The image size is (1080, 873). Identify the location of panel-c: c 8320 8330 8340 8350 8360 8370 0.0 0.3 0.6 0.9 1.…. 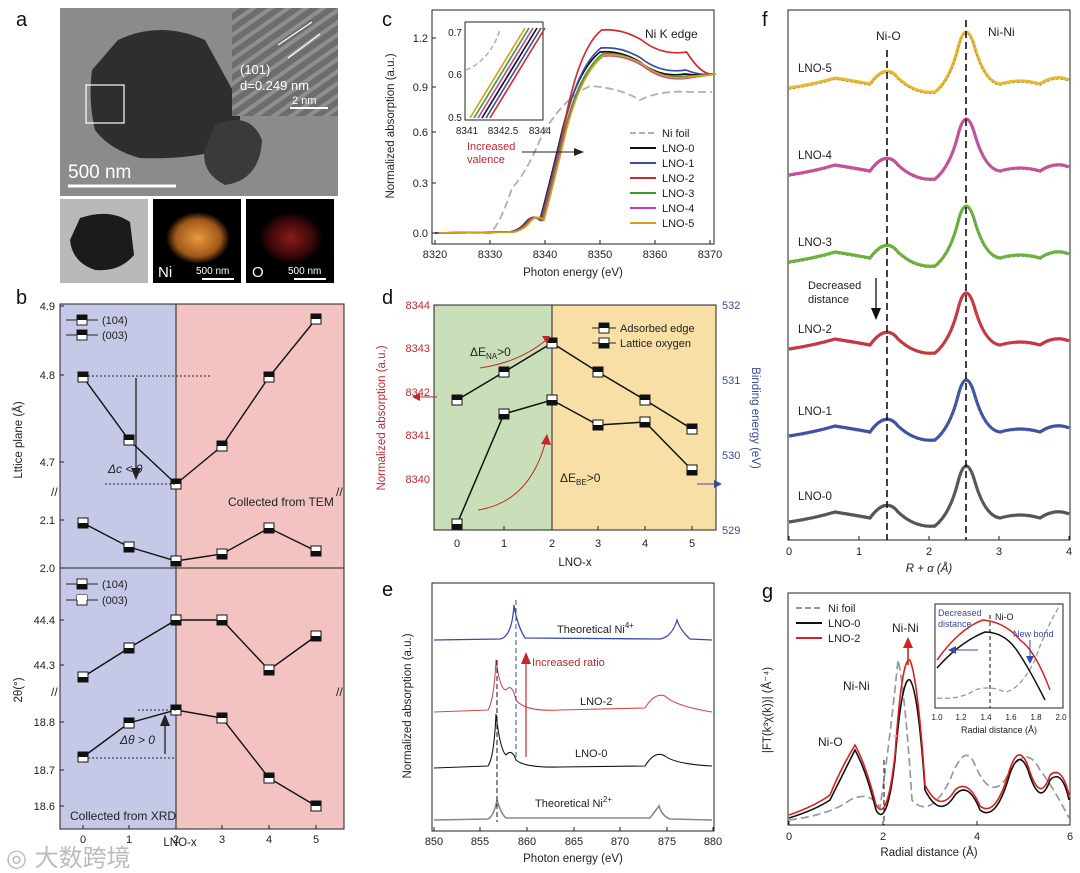
(552, 144).